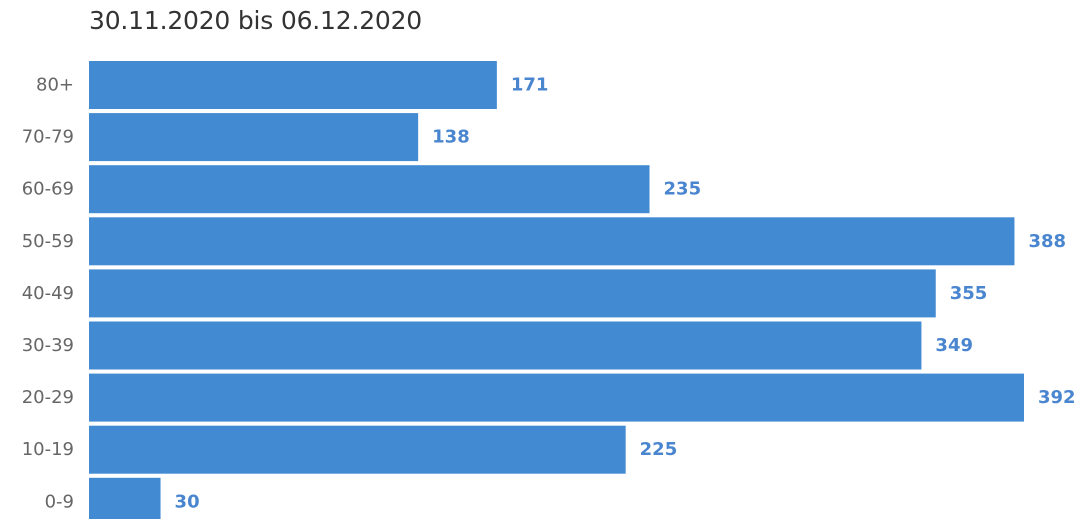 The width and height of the screenshot is (1087, 519). Describe the element at coordinates (48, 241) in the screenshot. I see `category-label-50-59: 50-59` at that location.